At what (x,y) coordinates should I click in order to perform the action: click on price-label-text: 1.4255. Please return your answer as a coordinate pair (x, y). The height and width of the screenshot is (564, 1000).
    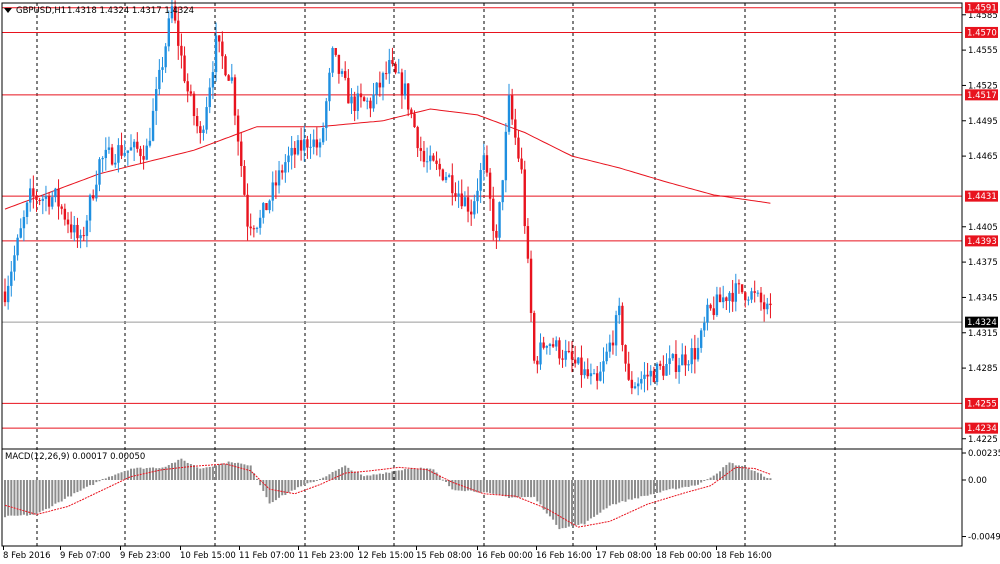
    Looking at the image, I should click on (982, 404).